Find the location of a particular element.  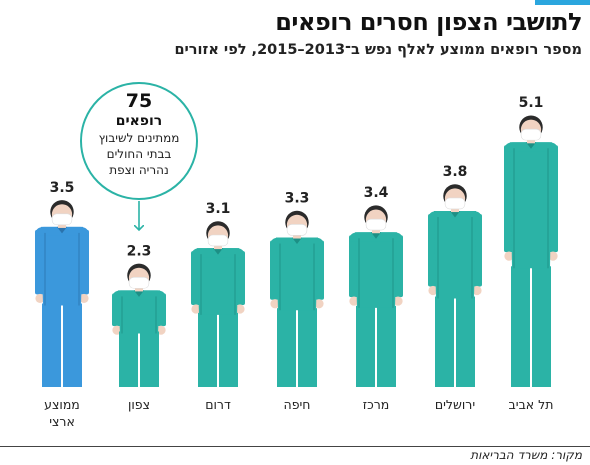

category-label: מרכז is located at coordinates (376, 404).